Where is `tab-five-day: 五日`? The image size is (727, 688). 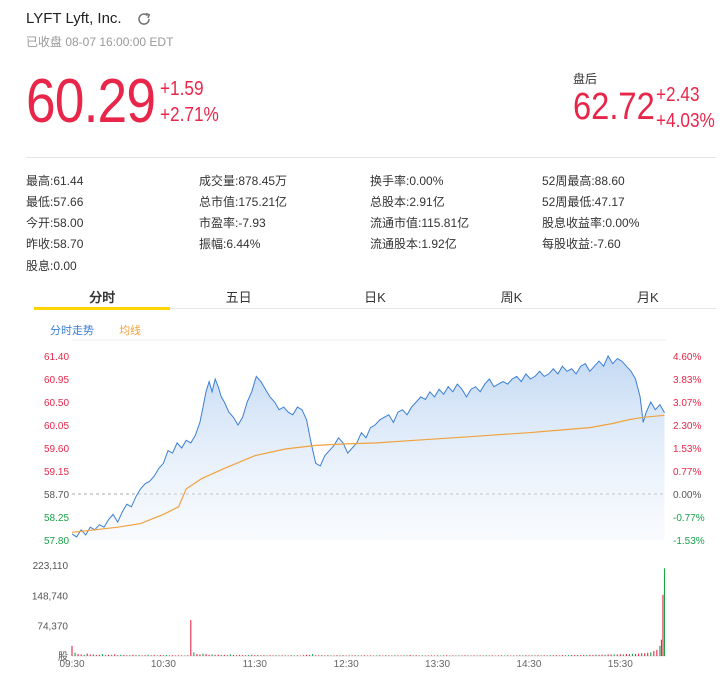 tab-five-day: 五日 is located at coordinates (238, 297).